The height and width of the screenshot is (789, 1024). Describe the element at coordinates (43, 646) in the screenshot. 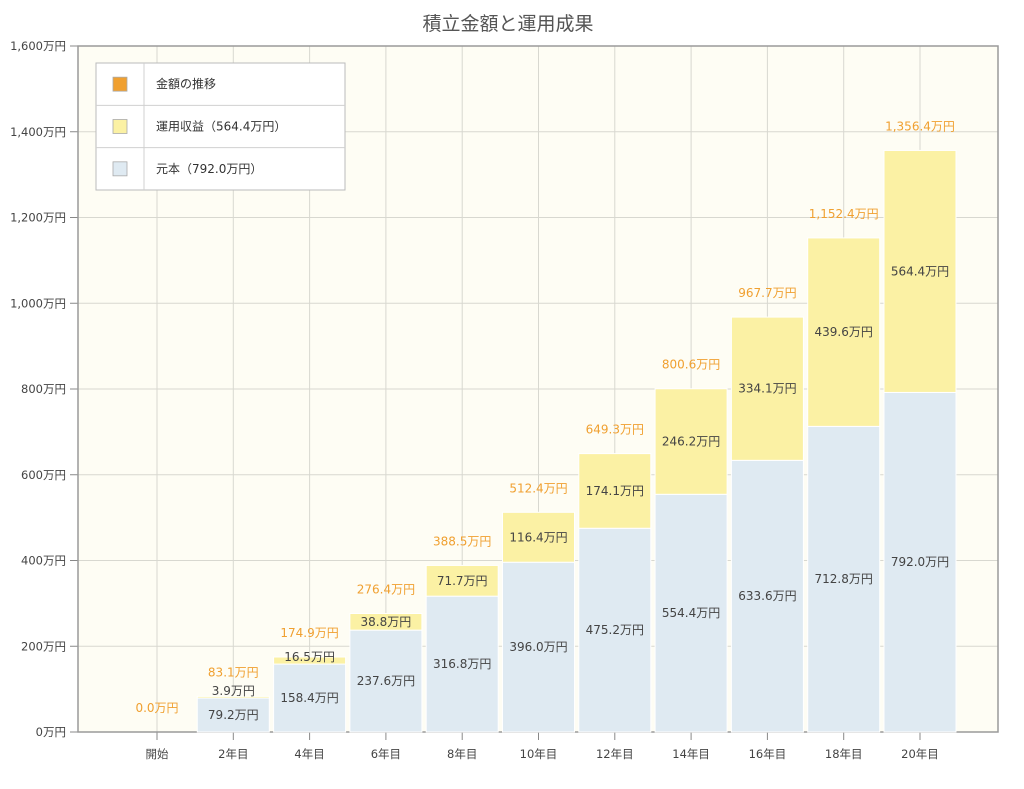

I see `y-tick-label: 200万円` at that location.